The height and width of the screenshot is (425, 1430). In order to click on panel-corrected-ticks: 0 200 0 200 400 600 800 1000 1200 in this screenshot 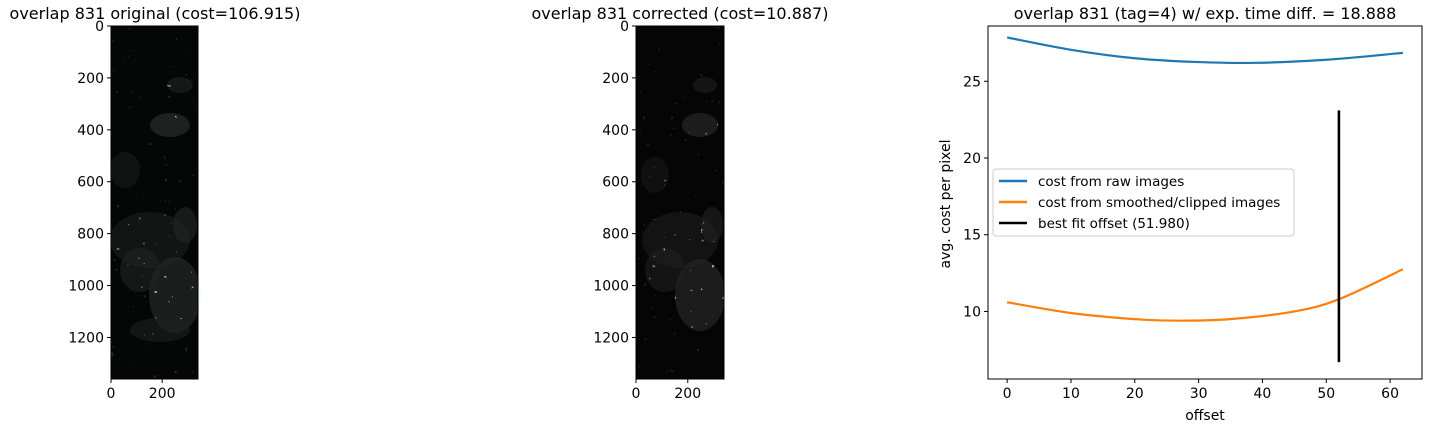, I will do `click(647, 210)`.